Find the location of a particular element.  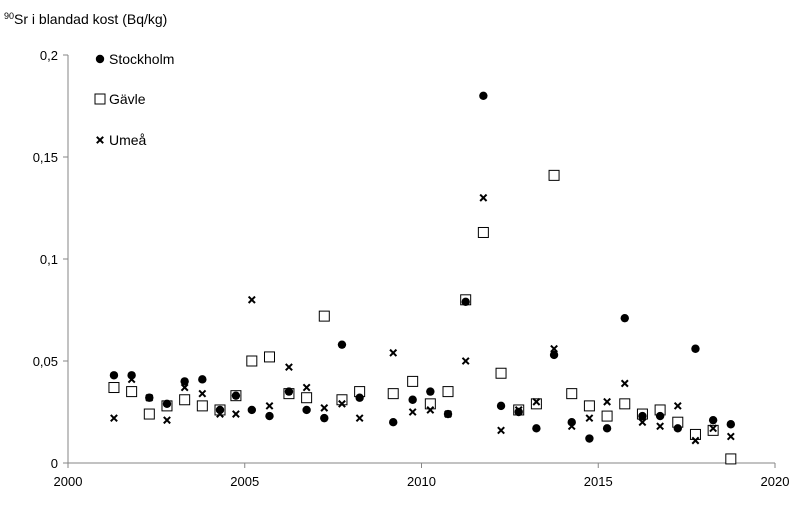

y-tick-label: 0,1 is located at coordinates (49, 259).